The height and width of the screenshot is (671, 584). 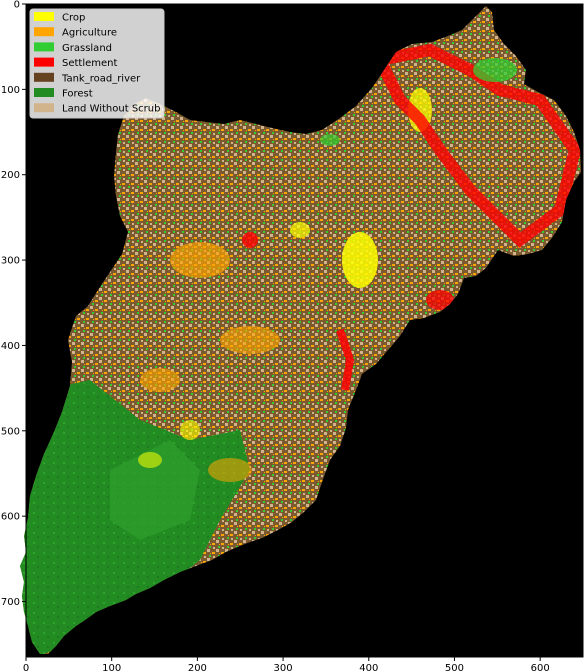 What do you see at coordinates (111, 109) in the screenshot?
I see `legend-label: Land Without Scrub` at bounding box center [111, 109].